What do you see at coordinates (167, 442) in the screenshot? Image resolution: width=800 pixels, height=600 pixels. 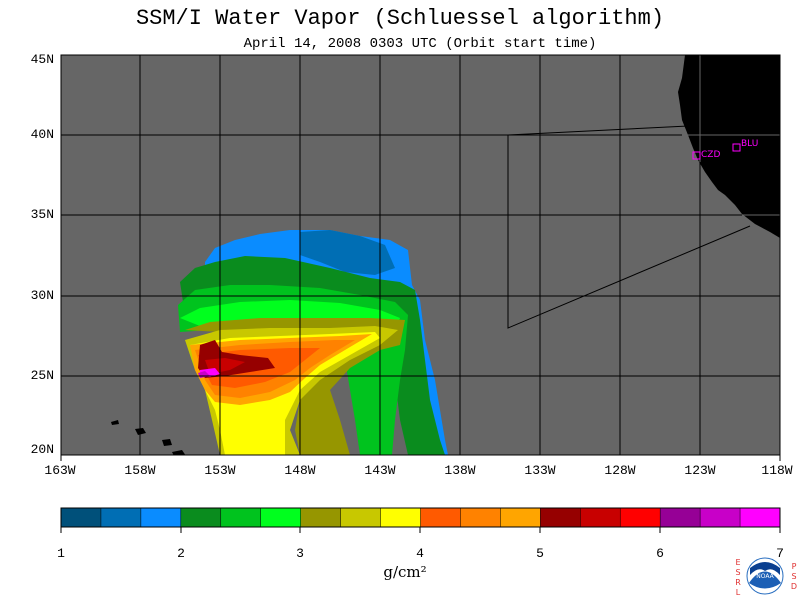 I see `land-hawaii-maui` at bounding box center [167, 442].